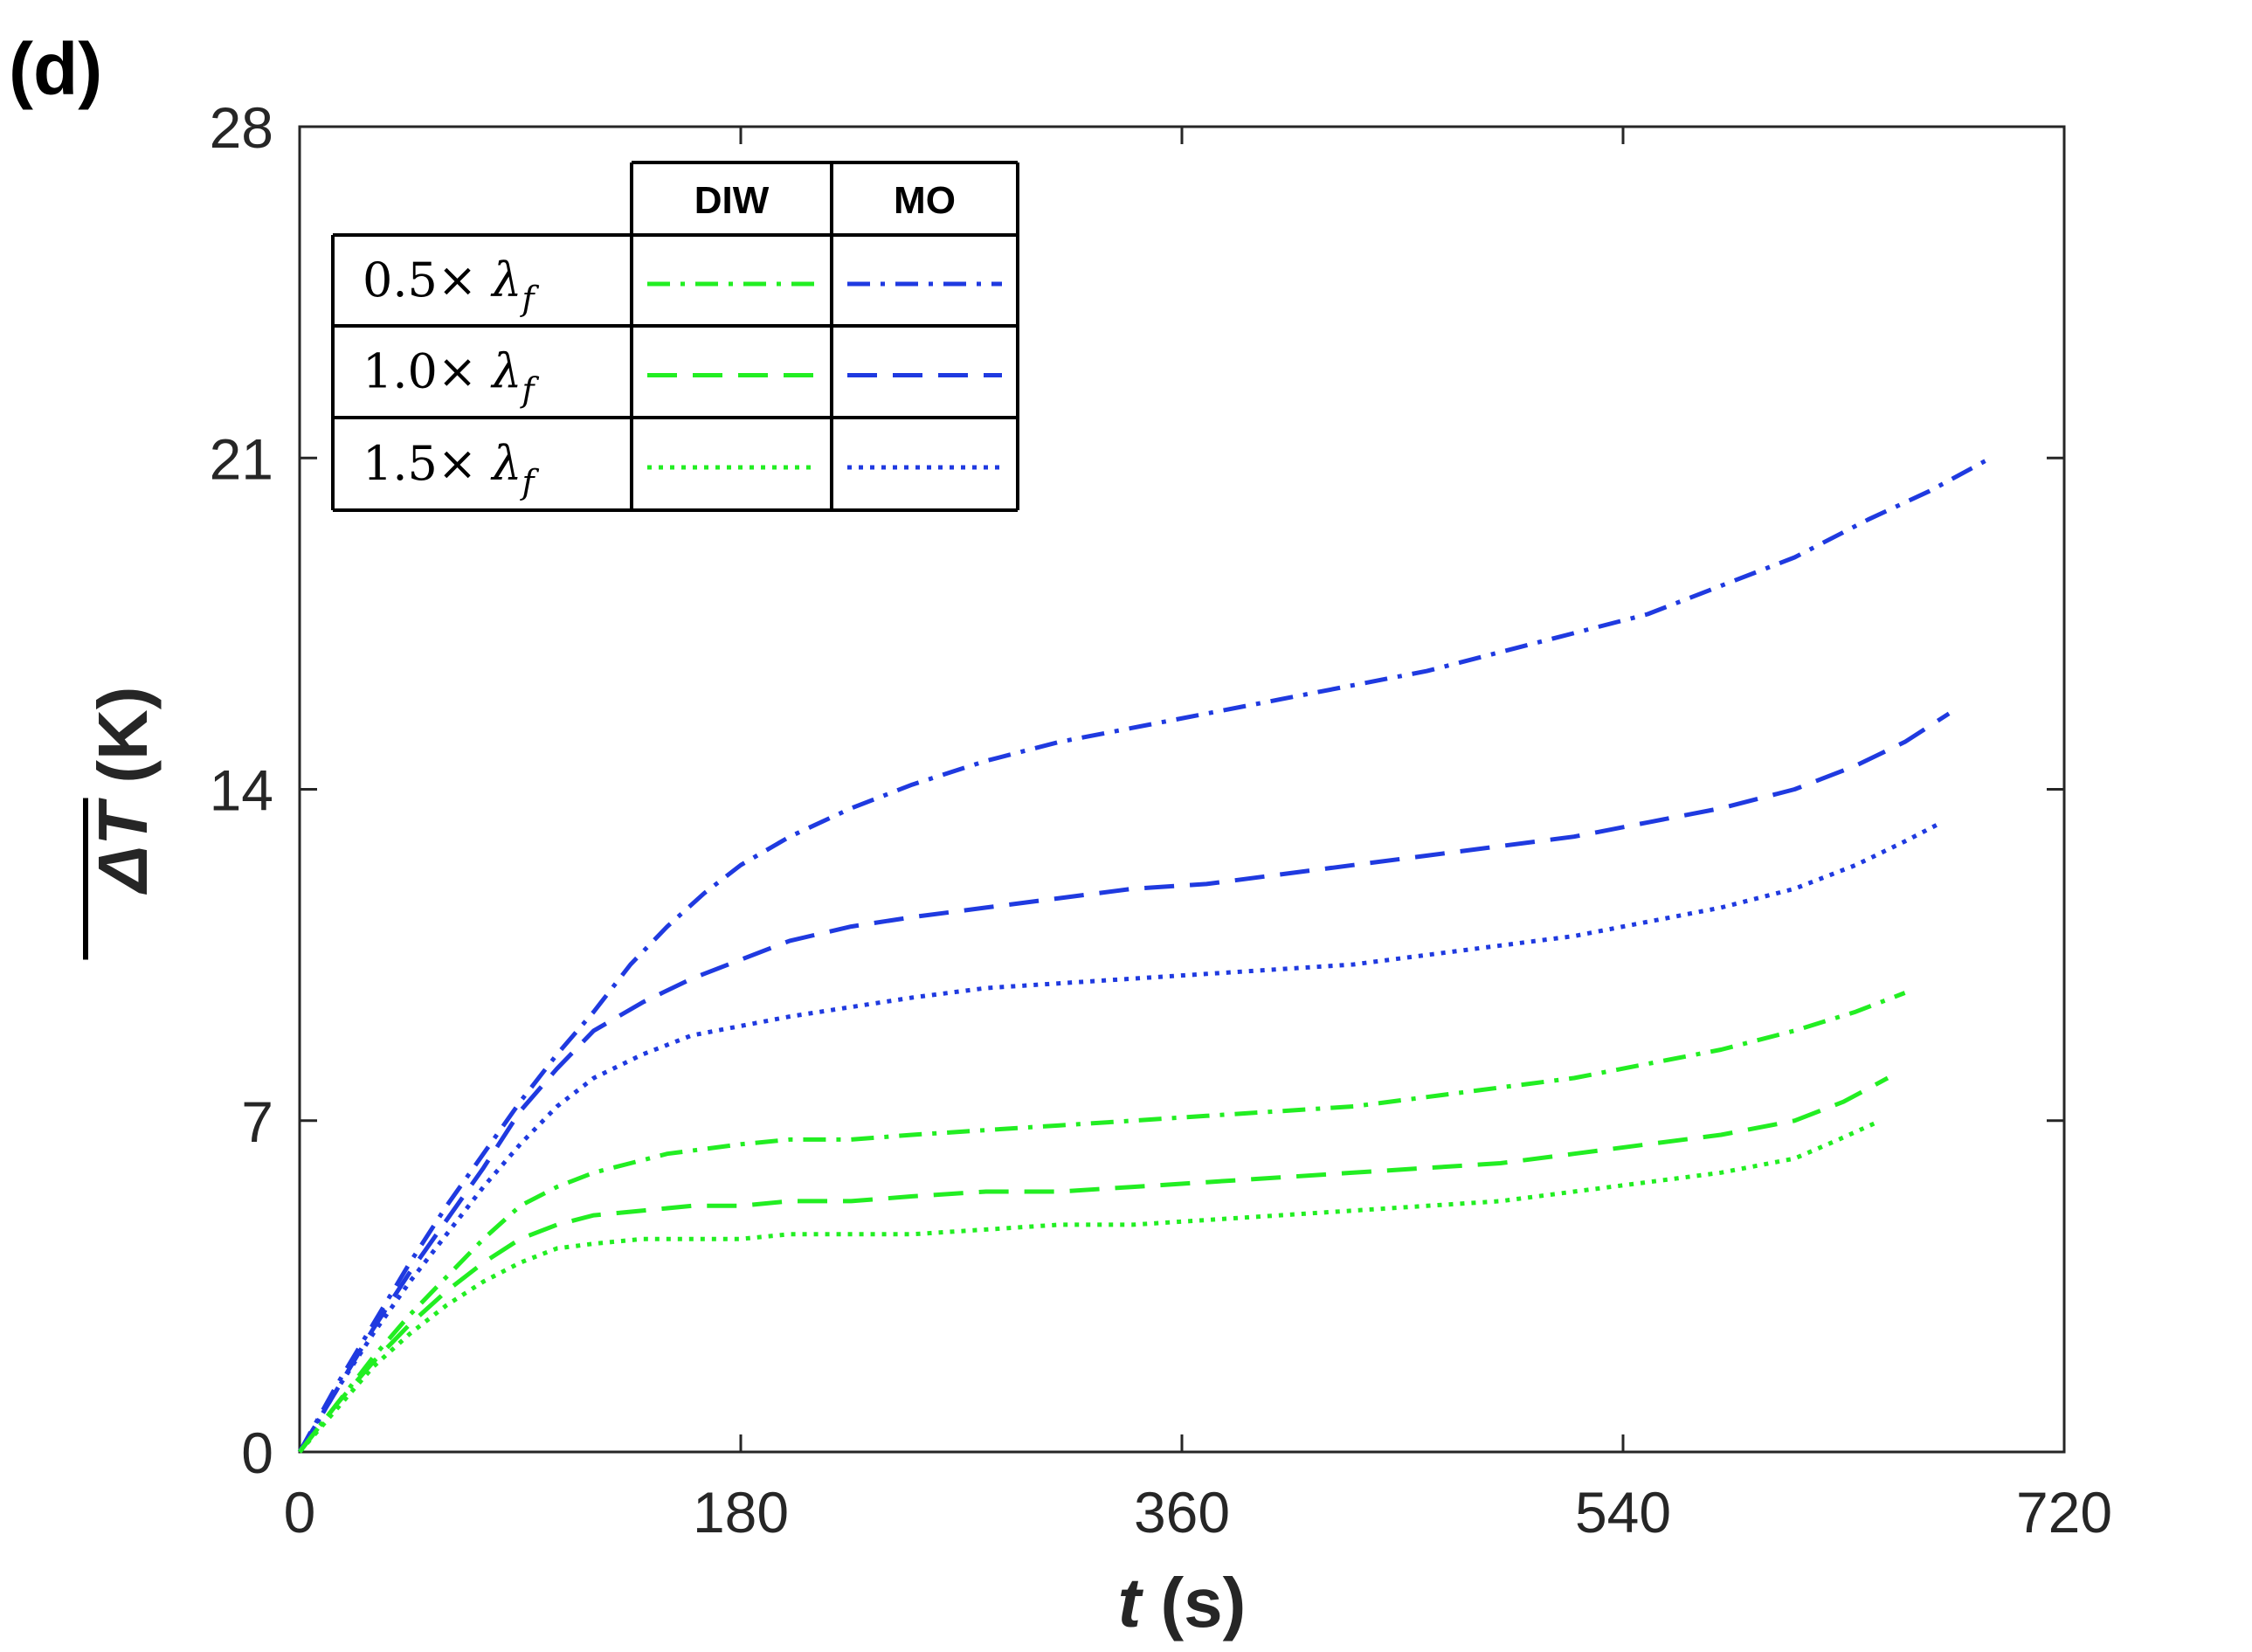  What do you see at coordinates (1623, 1512) in the screenshot?
I see `x-tick-label: 540` at bounding box center [1623, 1512].